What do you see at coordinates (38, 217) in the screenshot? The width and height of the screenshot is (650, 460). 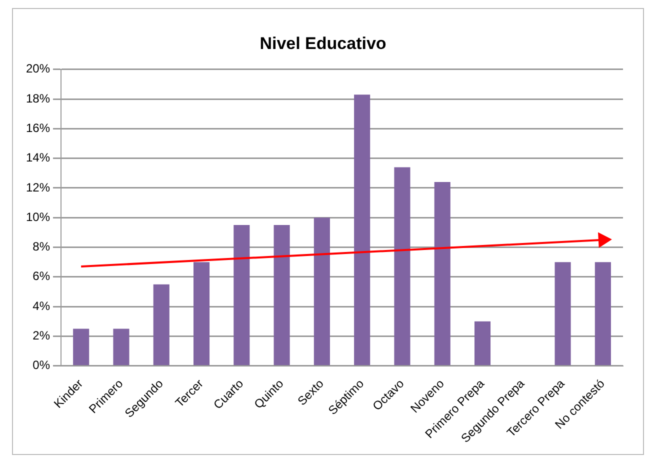 I see `y-tick-label: 10%` at bounding box center [38, 217].